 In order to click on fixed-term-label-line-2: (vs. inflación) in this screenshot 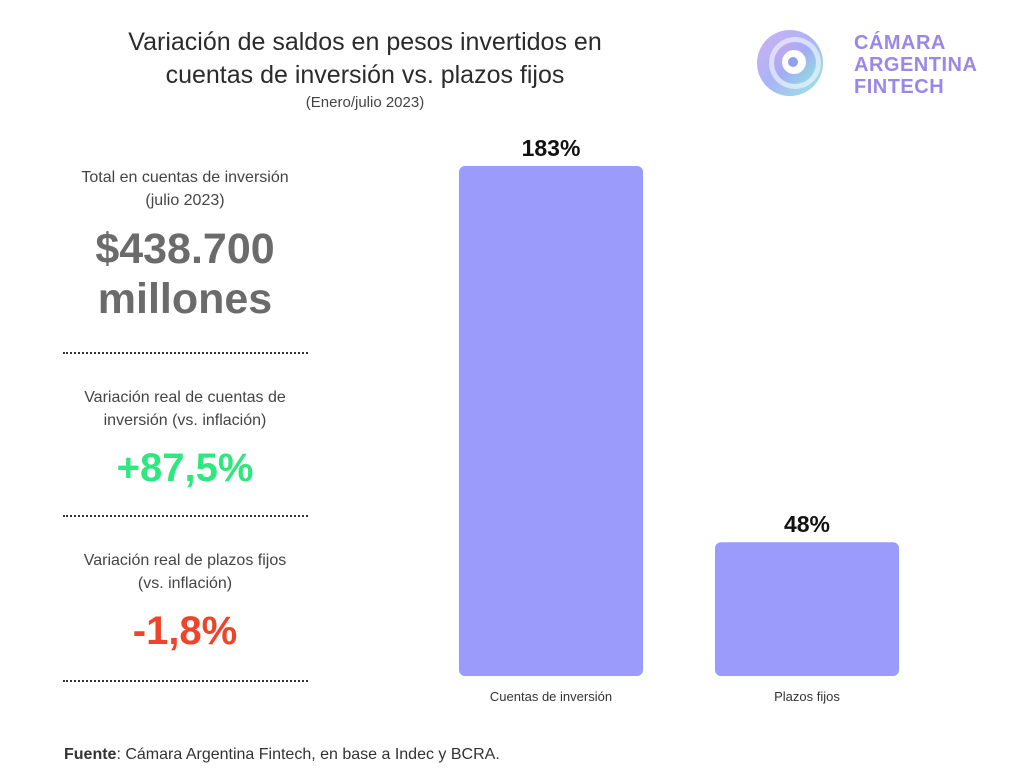, I will do `click(185, 583)`.